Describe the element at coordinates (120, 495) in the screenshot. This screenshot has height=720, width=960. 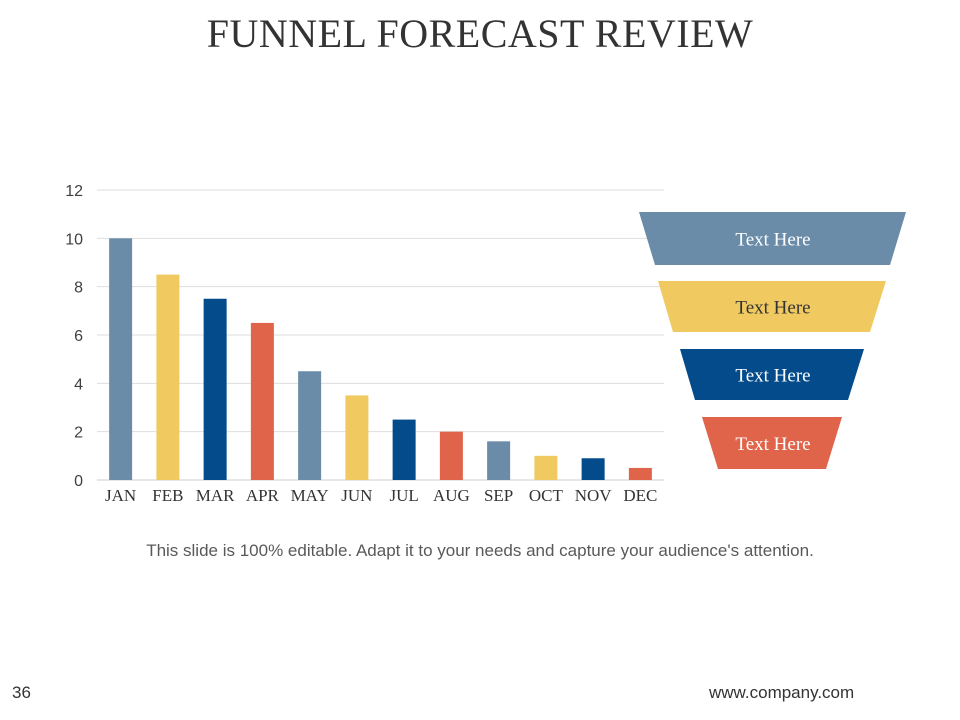
I see `x-tick-label: JAN` at that location.